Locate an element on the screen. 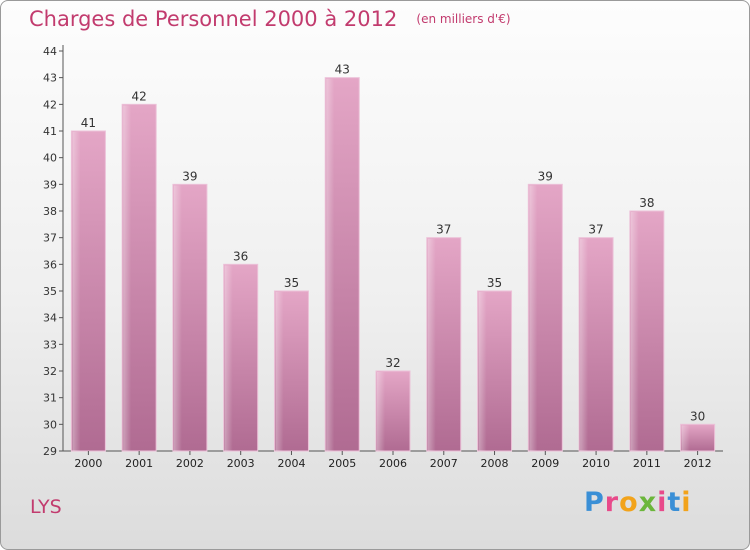 This screenshot has height=550, width=750. y-tick-label: 42 is located at coordinates (50, 104).